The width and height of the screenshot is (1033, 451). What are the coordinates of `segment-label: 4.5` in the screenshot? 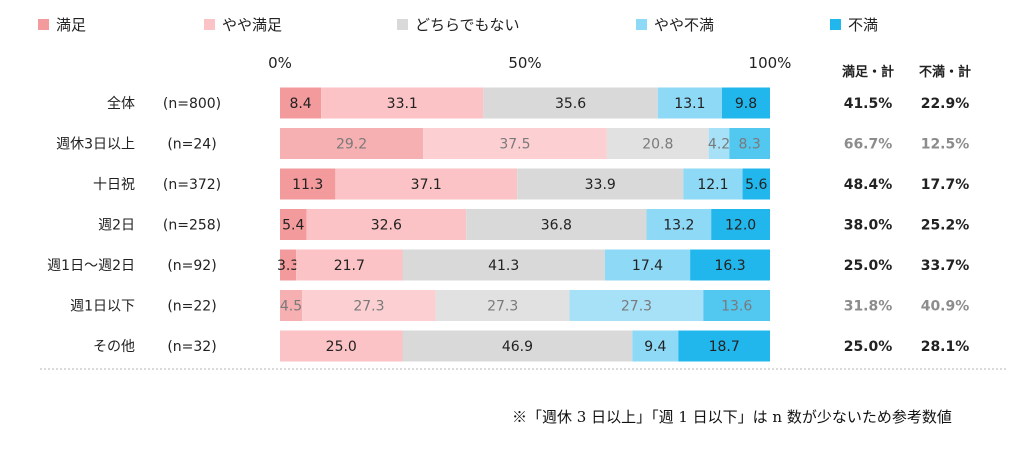 It's located at (291, 307).